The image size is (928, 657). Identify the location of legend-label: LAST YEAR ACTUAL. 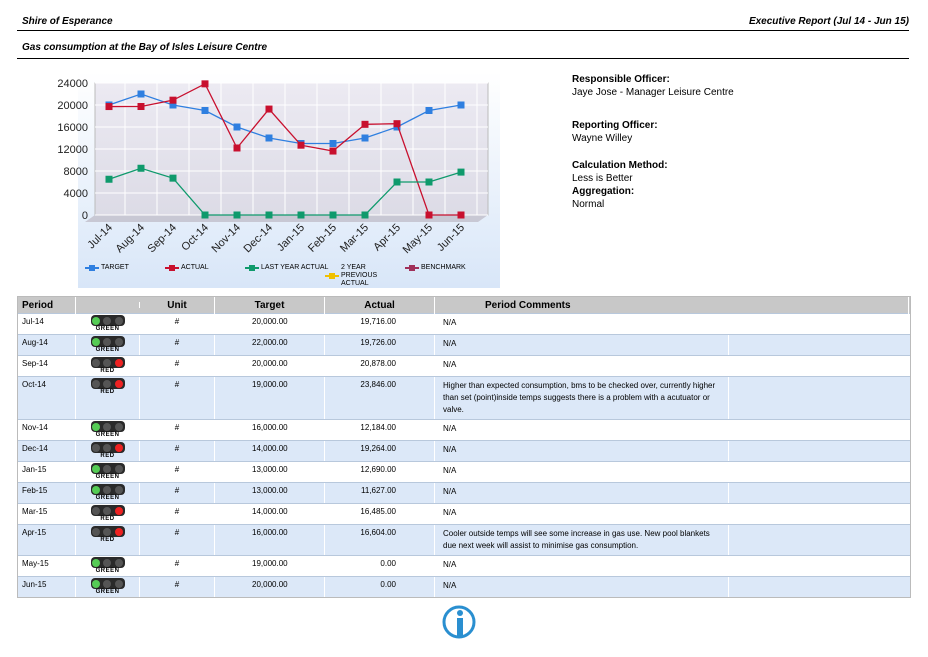
(295, 267).